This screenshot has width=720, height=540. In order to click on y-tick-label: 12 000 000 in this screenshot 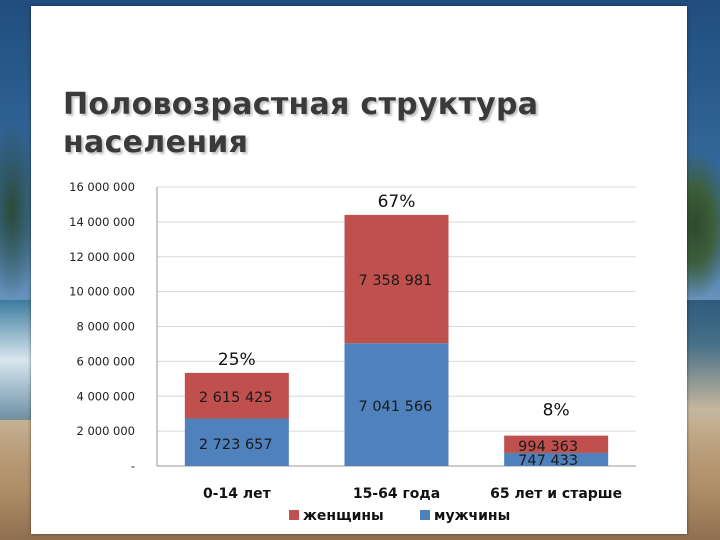, I will do `click(102, 257)`.